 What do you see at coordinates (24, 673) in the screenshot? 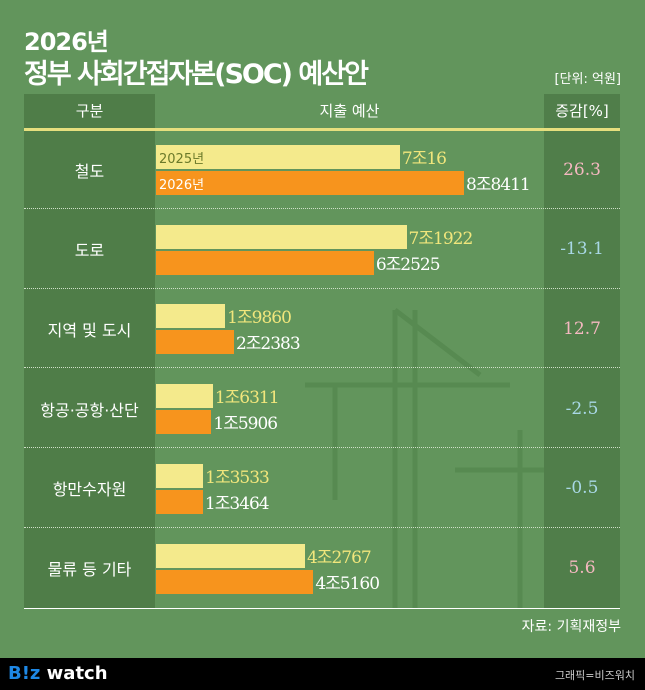
I see `logo-biz: B!z` at bounding box center [24, 673].